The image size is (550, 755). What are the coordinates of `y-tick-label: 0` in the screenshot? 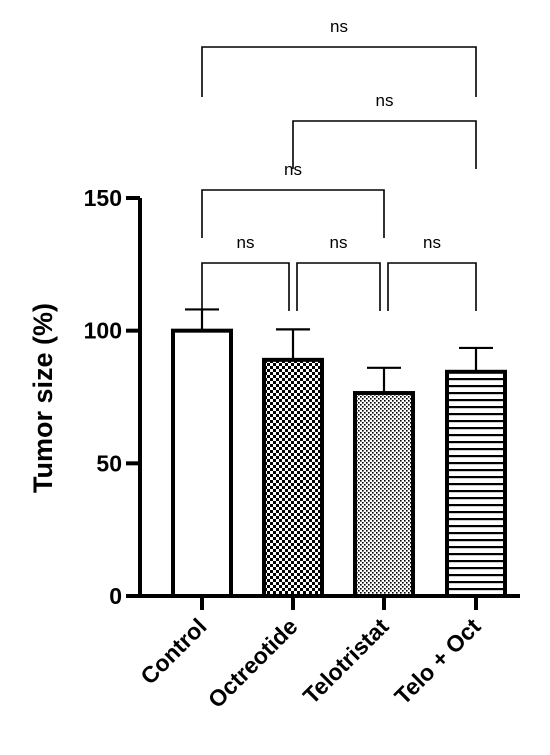 It's located at (115, 596).